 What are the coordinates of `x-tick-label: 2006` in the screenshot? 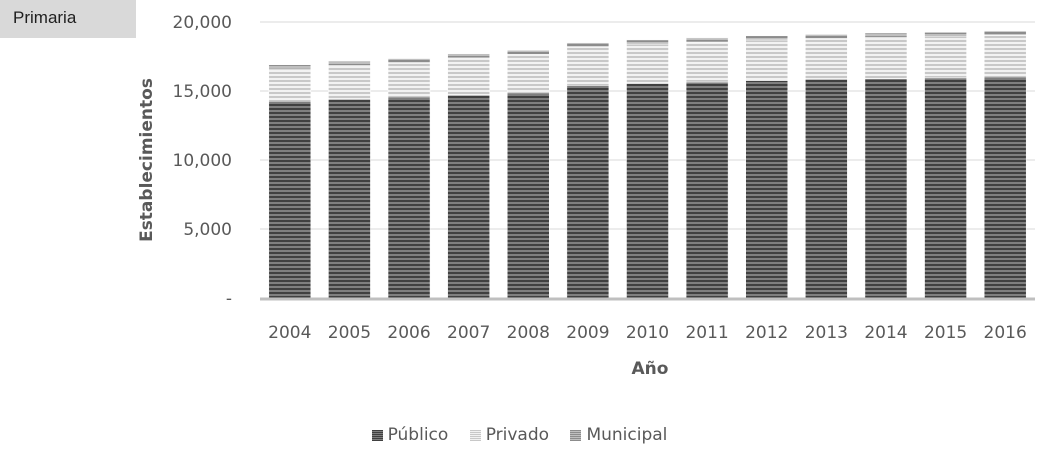 It's located at (408, 333).